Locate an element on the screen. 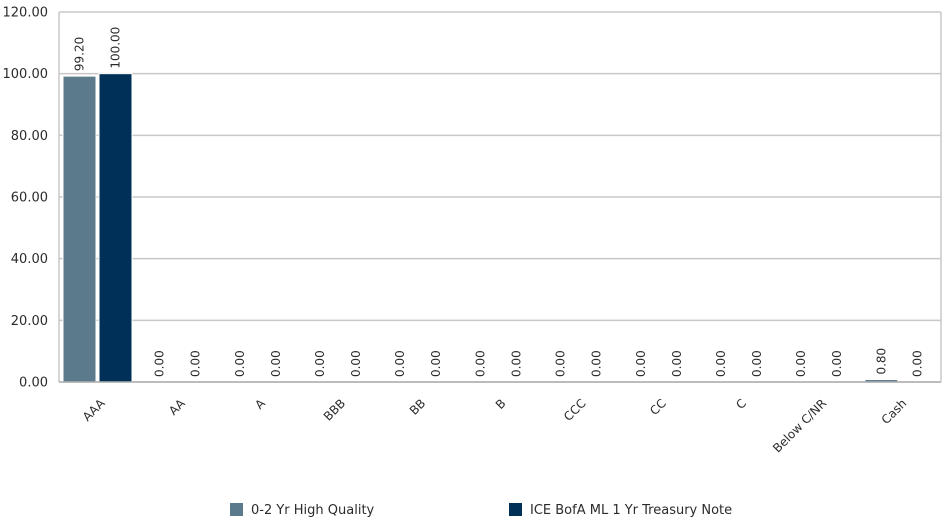 The width and height of the screenshot is (949, 525). y-tick-label: 20.00 is located at coordinates (29, 321).